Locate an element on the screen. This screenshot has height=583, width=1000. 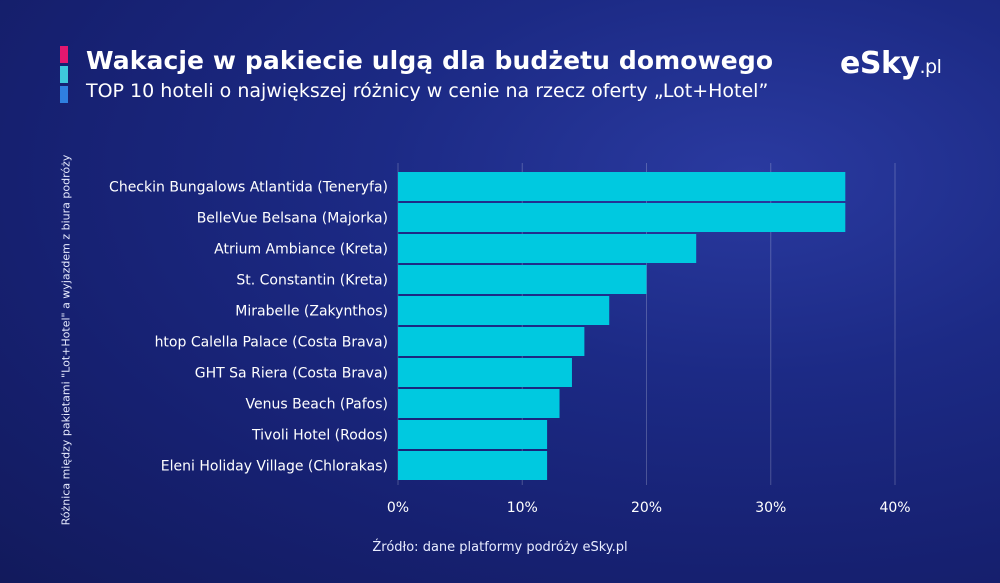
x-tick-label: 10% is located at coordinates (522, 508).